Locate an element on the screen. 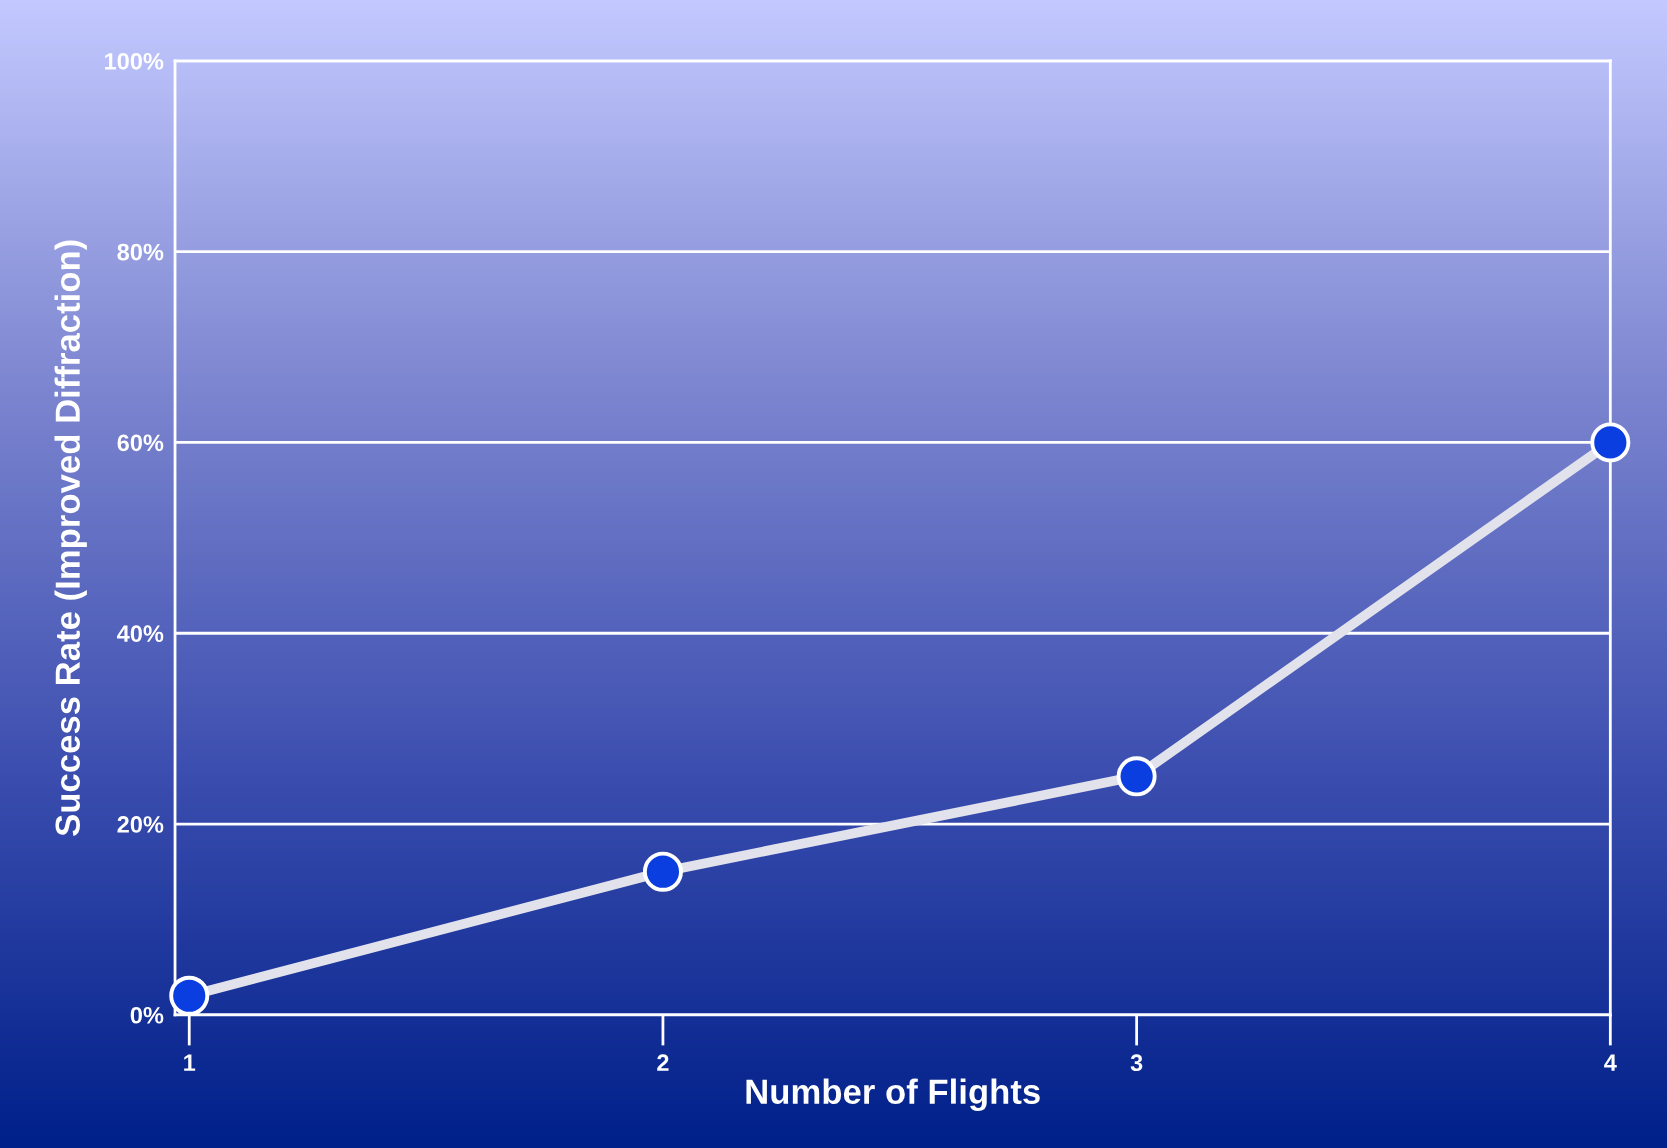 This screenshot has height=1148, width=1667. x-tick-label: 2 is located at coordinates (663, 1062).